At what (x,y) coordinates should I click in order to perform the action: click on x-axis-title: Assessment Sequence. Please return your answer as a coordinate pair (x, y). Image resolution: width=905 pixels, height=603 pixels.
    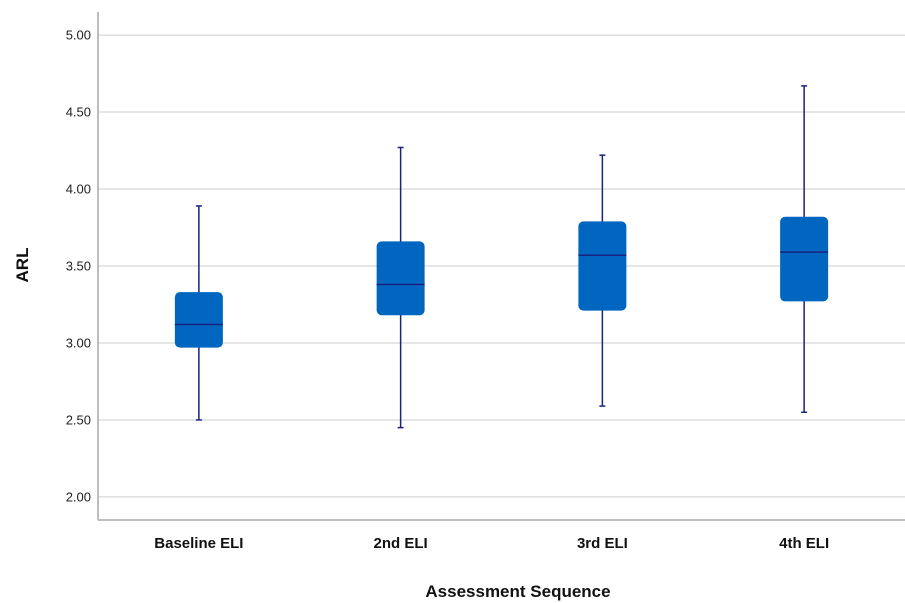
    Looking at the image, I should click on (517, 591).